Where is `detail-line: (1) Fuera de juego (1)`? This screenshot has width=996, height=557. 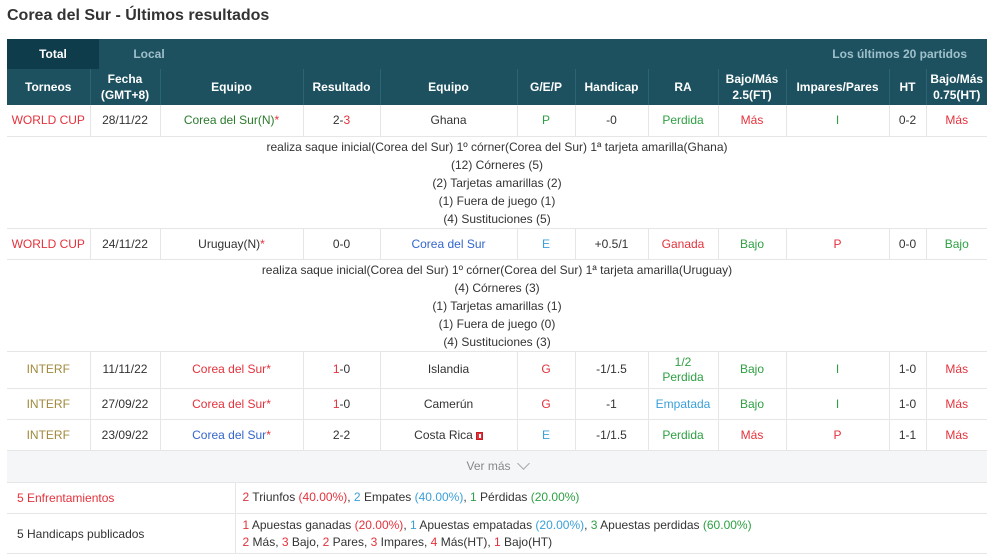 detail-line: (1) Fuera de juego (1) is located at coordinates (497, 200).